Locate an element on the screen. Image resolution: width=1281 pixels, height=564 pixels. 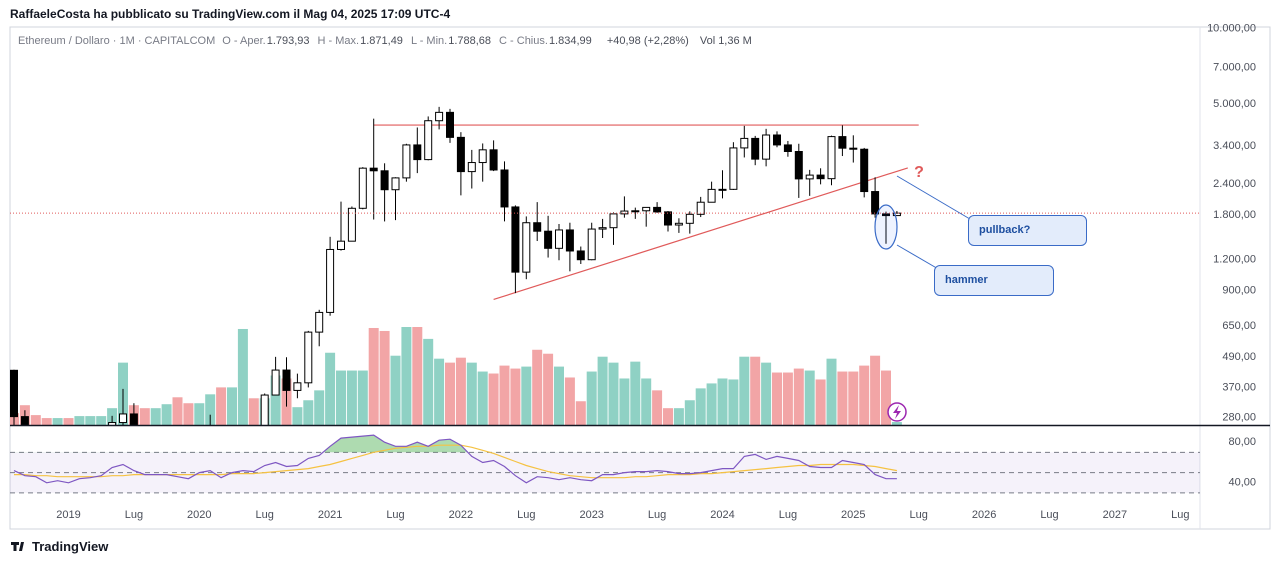
x-tick-label: 2023 is located at coordinates (591, 515).